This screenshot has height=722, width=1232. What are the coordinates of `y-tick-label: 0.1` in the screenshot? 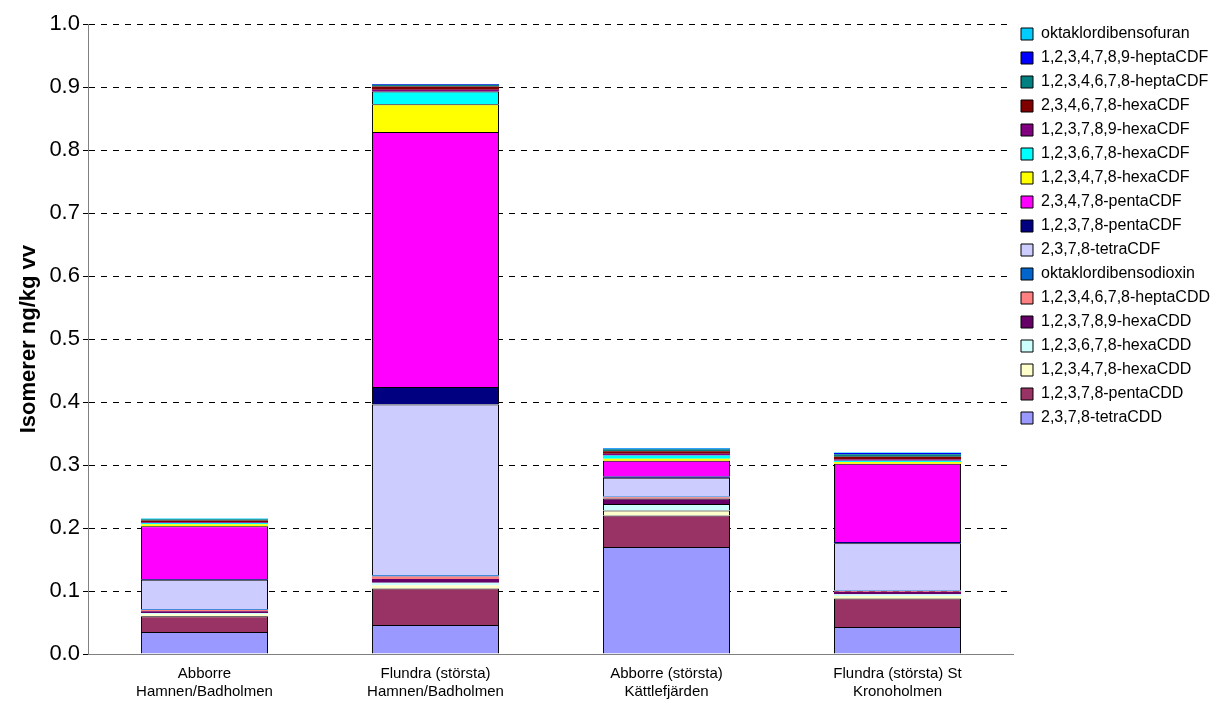 It's located at (64, 590).